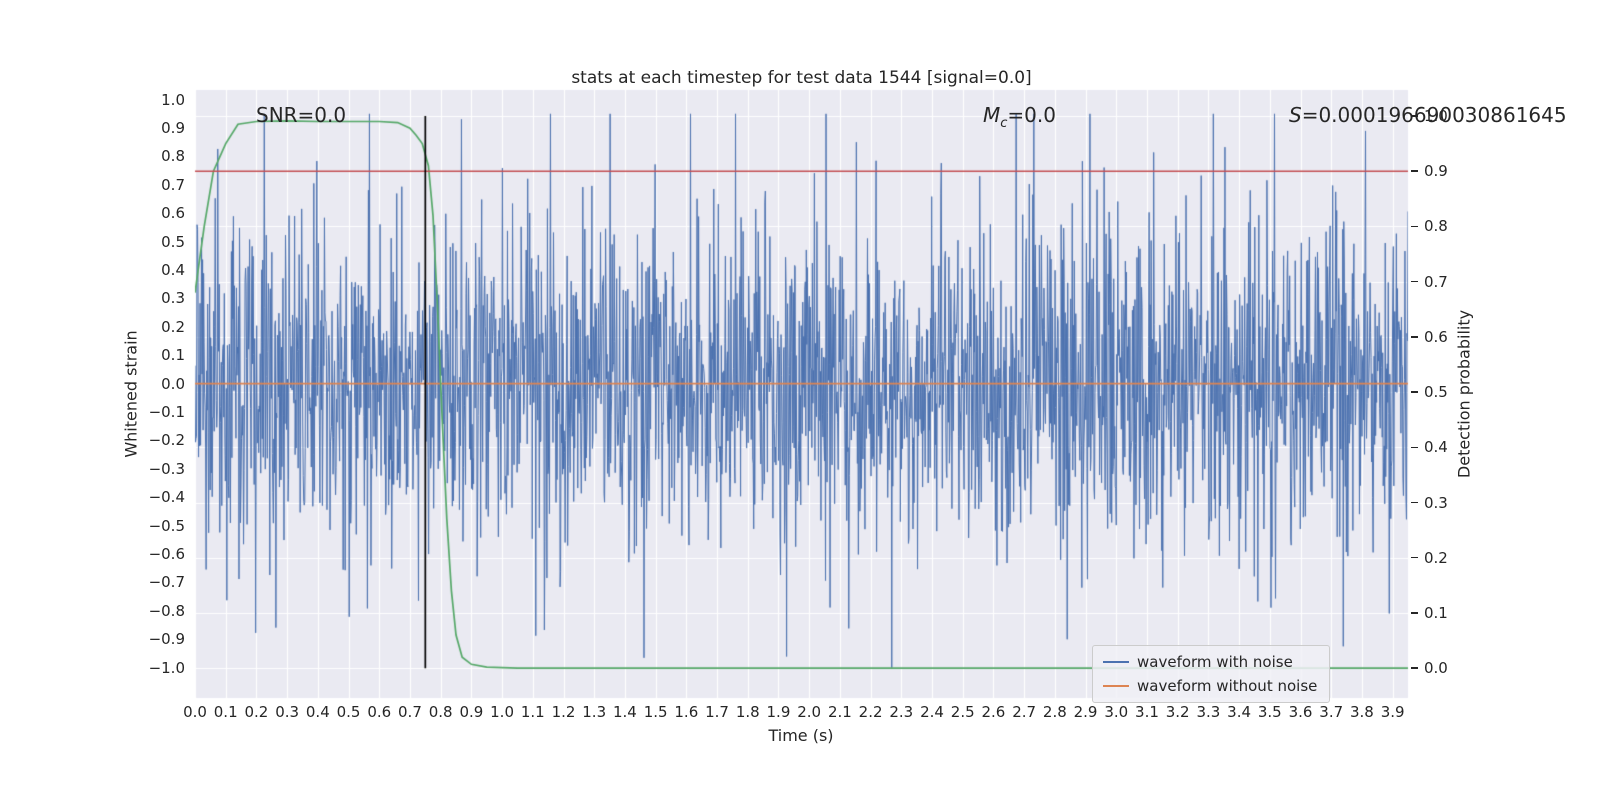  What do you see at coordinates (195, 712) in the screenshot?
I see `x-tick-label: 0.0` at bounding box center [195, 712].